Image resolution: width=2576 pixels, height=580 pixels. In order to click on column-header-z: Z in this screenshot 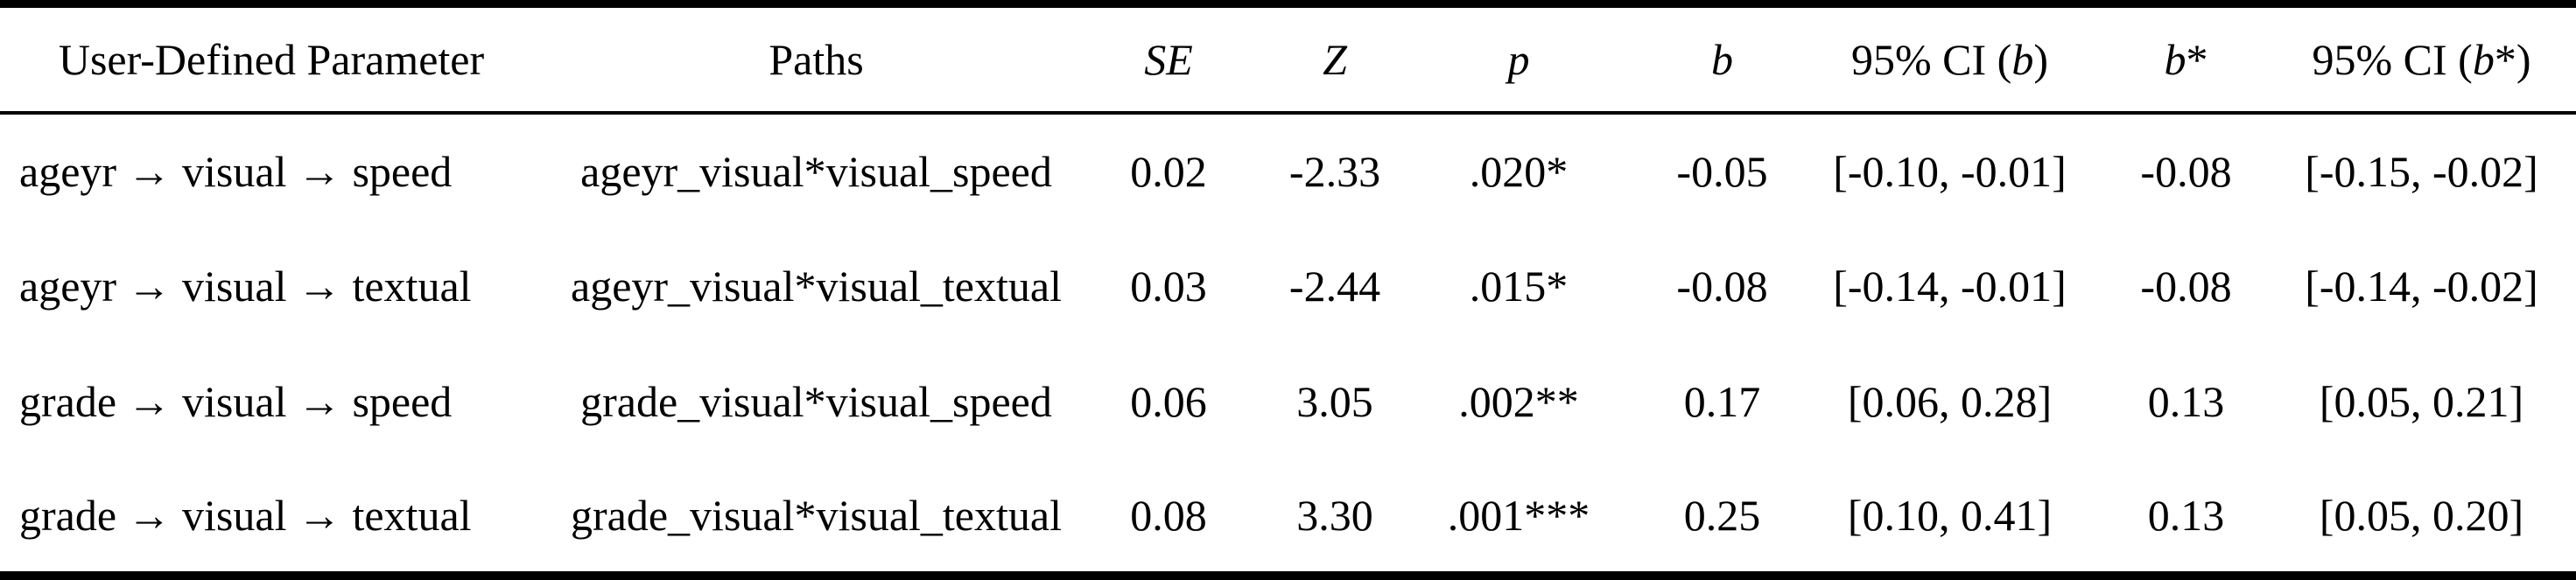, I will do `click(1334, 59)`.